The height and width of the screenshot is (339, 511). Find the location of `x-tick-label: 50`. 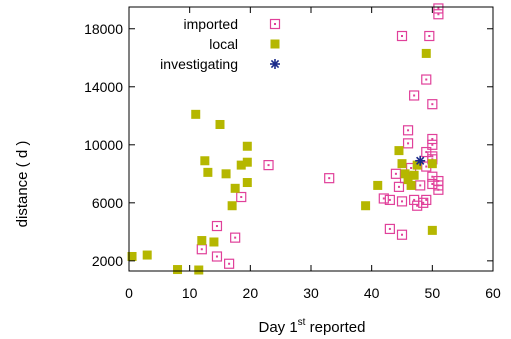

x-tick-label: 50 is located at coordinates (433, 293).